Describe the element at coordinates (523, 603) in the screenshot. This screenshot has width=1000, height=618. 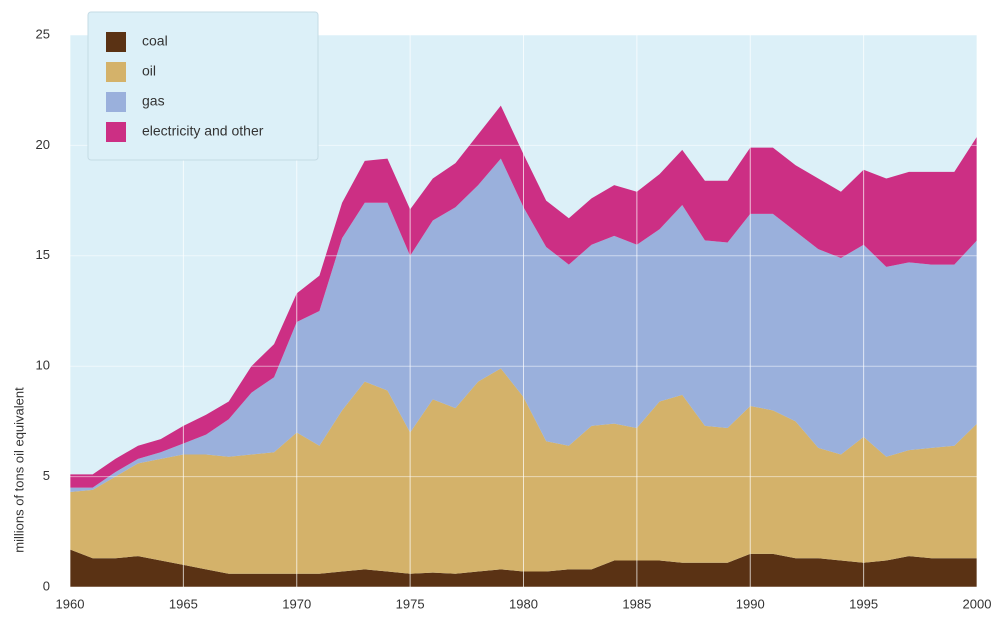
I see `x-tick-label: 1980` at that location.